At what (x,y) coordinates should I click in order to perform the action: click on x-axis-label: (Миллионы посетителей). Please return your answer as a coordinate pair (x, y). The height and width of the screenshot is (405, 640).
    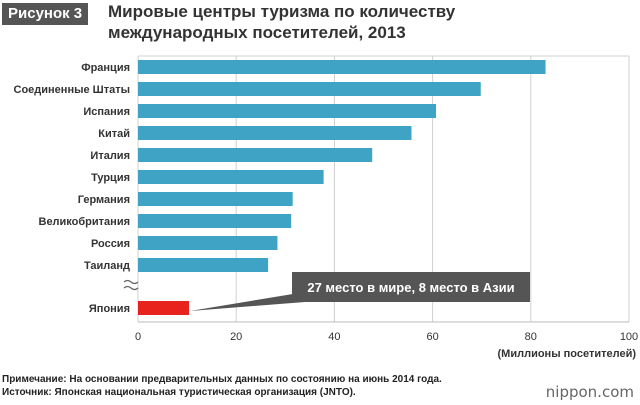
    Looking at the image, I should click on (567, 354).